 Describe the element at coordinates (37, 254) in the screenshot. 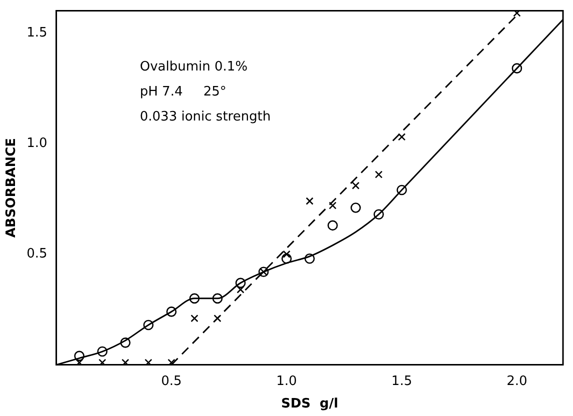

I see `y-tick-label: 0.5` at that location.